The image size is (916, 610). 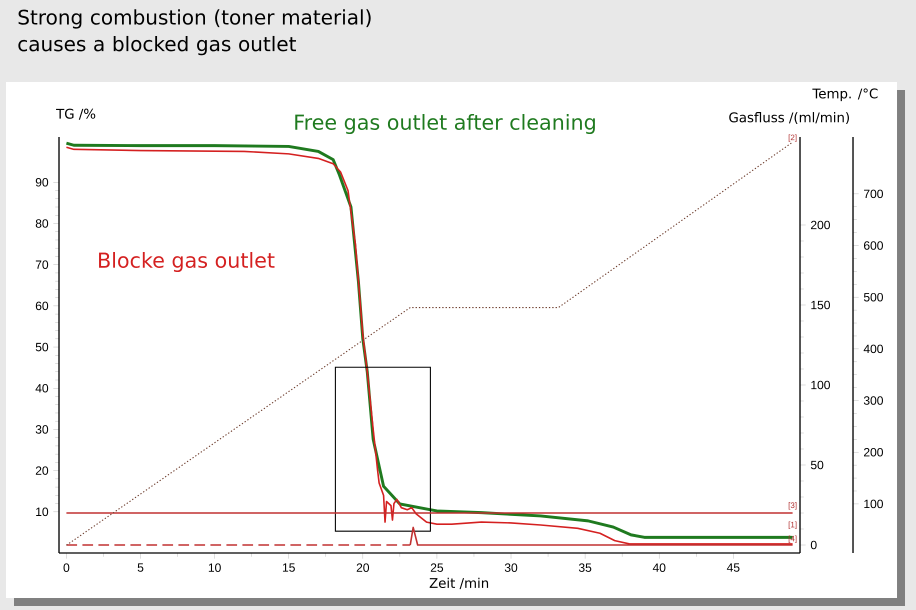 I want to click on chart-title: Strong combustion (toner material) causes a blocked gas outlet, so click(x=194, y=32).